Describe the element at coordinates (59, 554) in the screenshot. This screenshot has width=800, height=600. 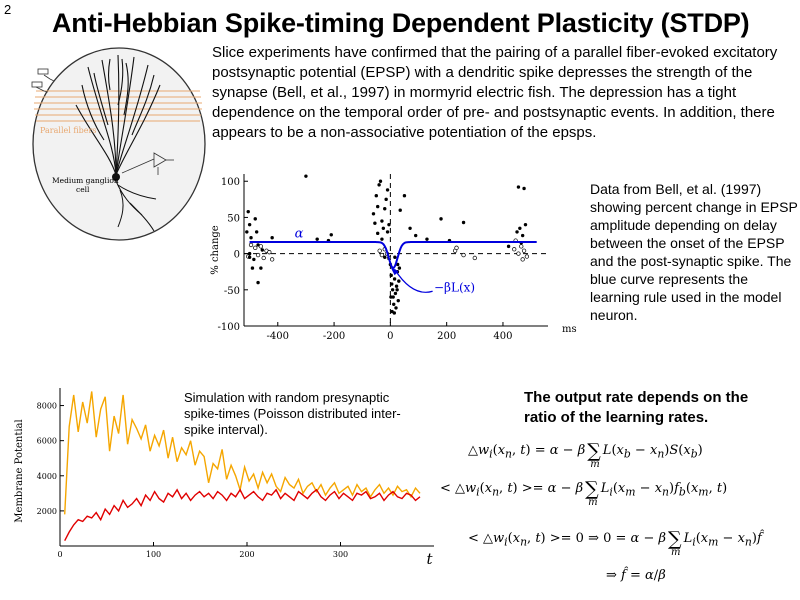
I see `sim-x-tick-label: 0` at that location.